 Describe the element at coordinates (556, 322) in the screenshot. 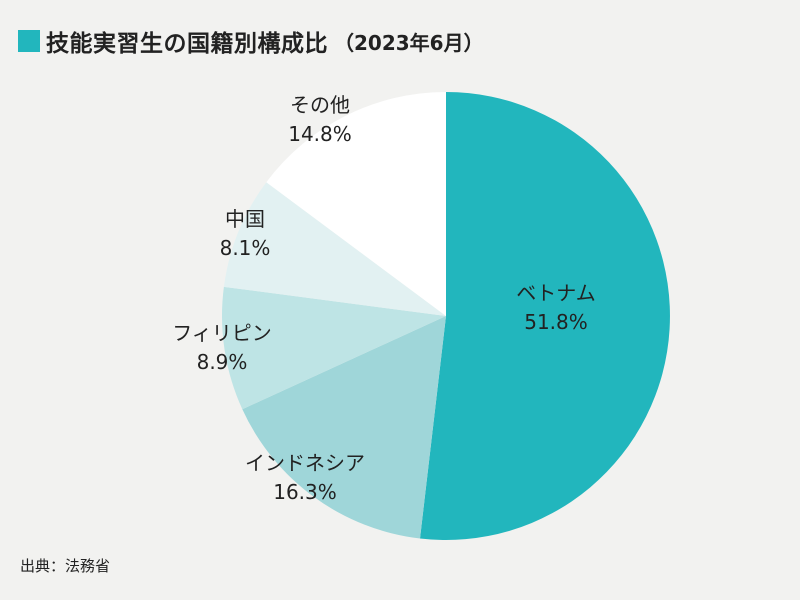

I see `slice-value-1: 51.8%` at that location.